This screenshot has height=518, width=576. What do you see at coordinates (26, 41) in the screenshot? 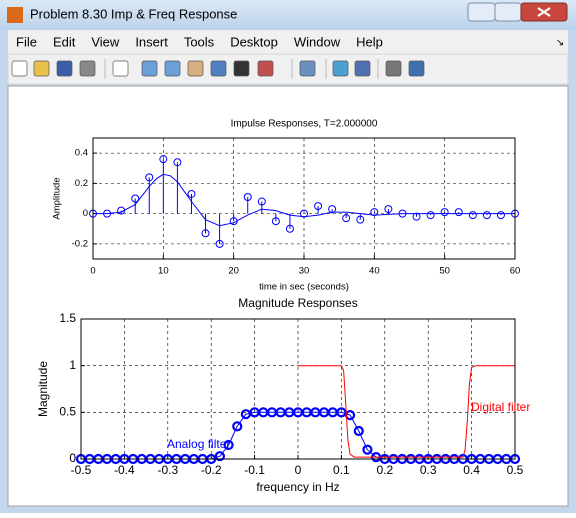
I see `menu-item: File` at bounding box center [26, 41].